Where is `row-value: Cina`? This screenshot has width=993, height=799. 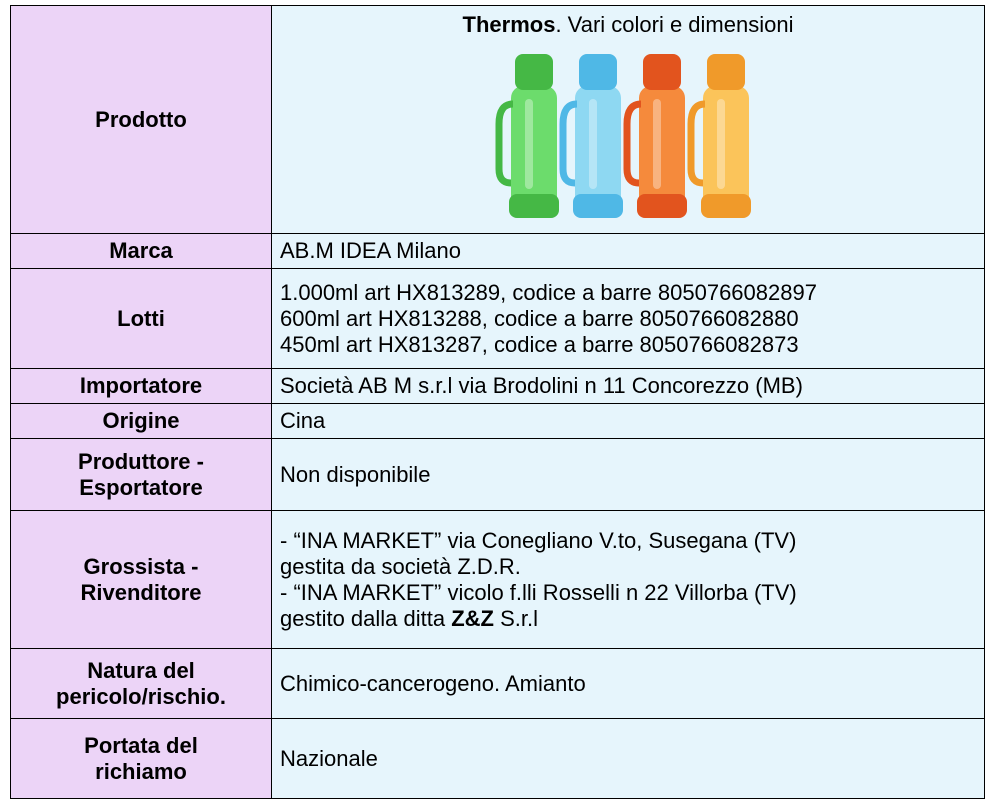
row-value: Cina is located at coordinates (628, 421).